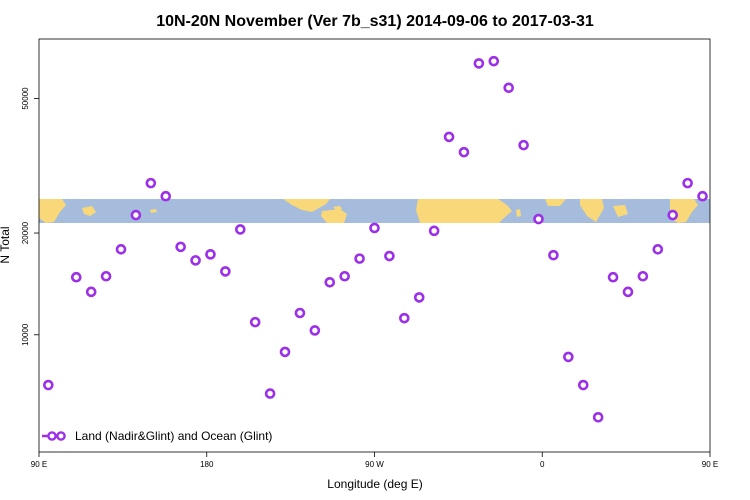  I want to click on y-tick-label: 20000, so click(25, 232).